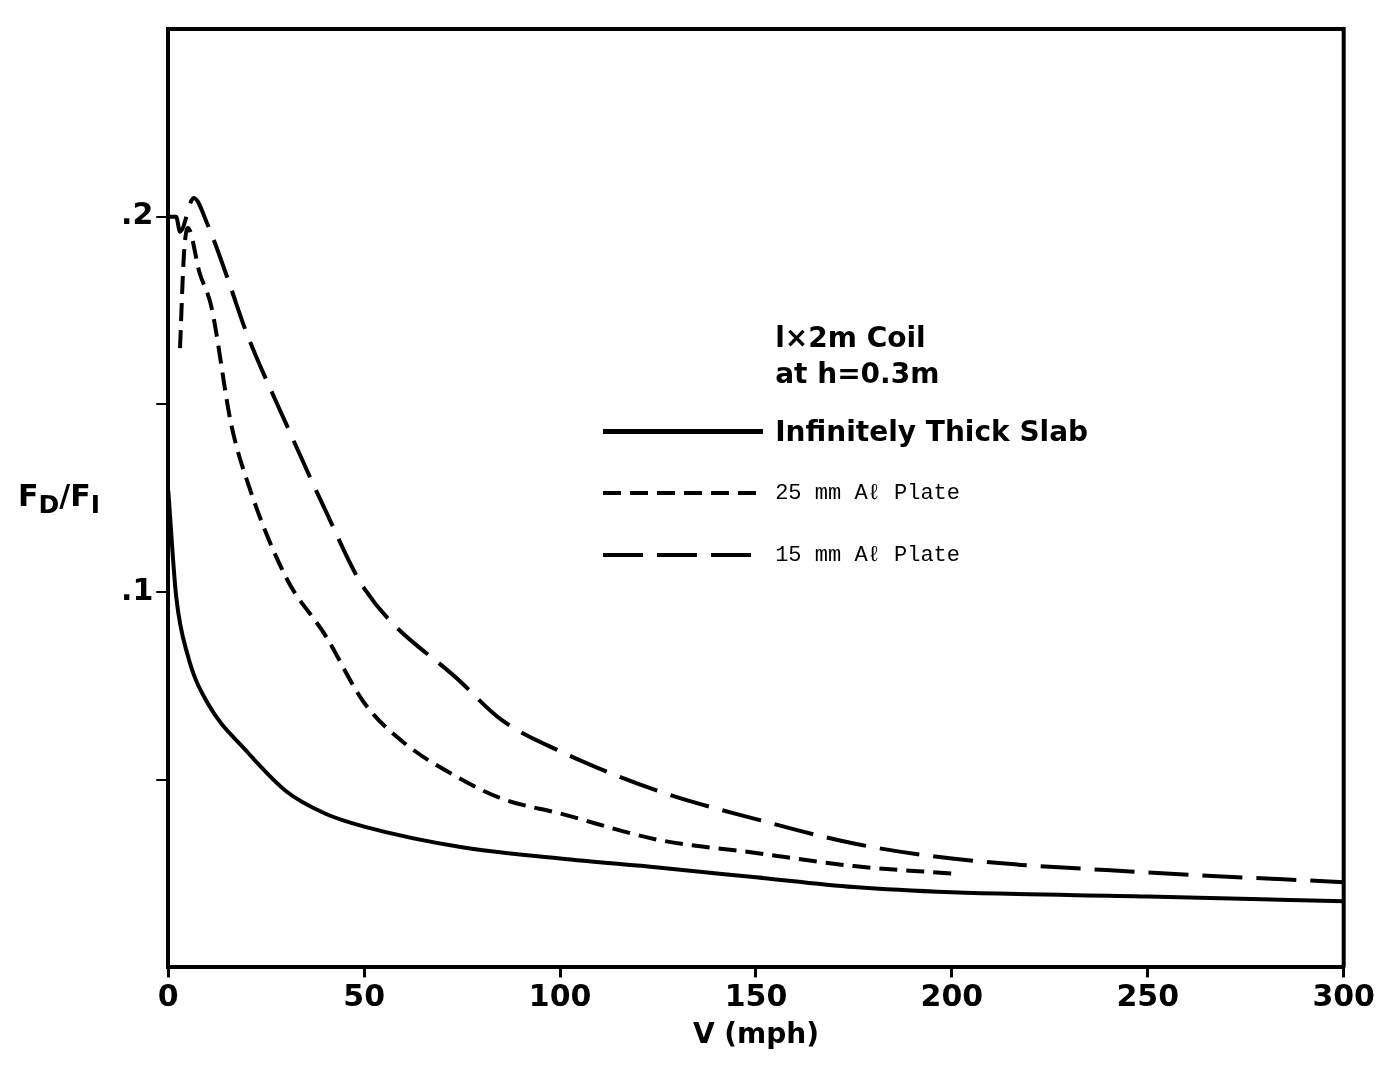 This screenshot has width=1391, height=1070. I want to click on x-tick-label: 150, so click(756, 996).